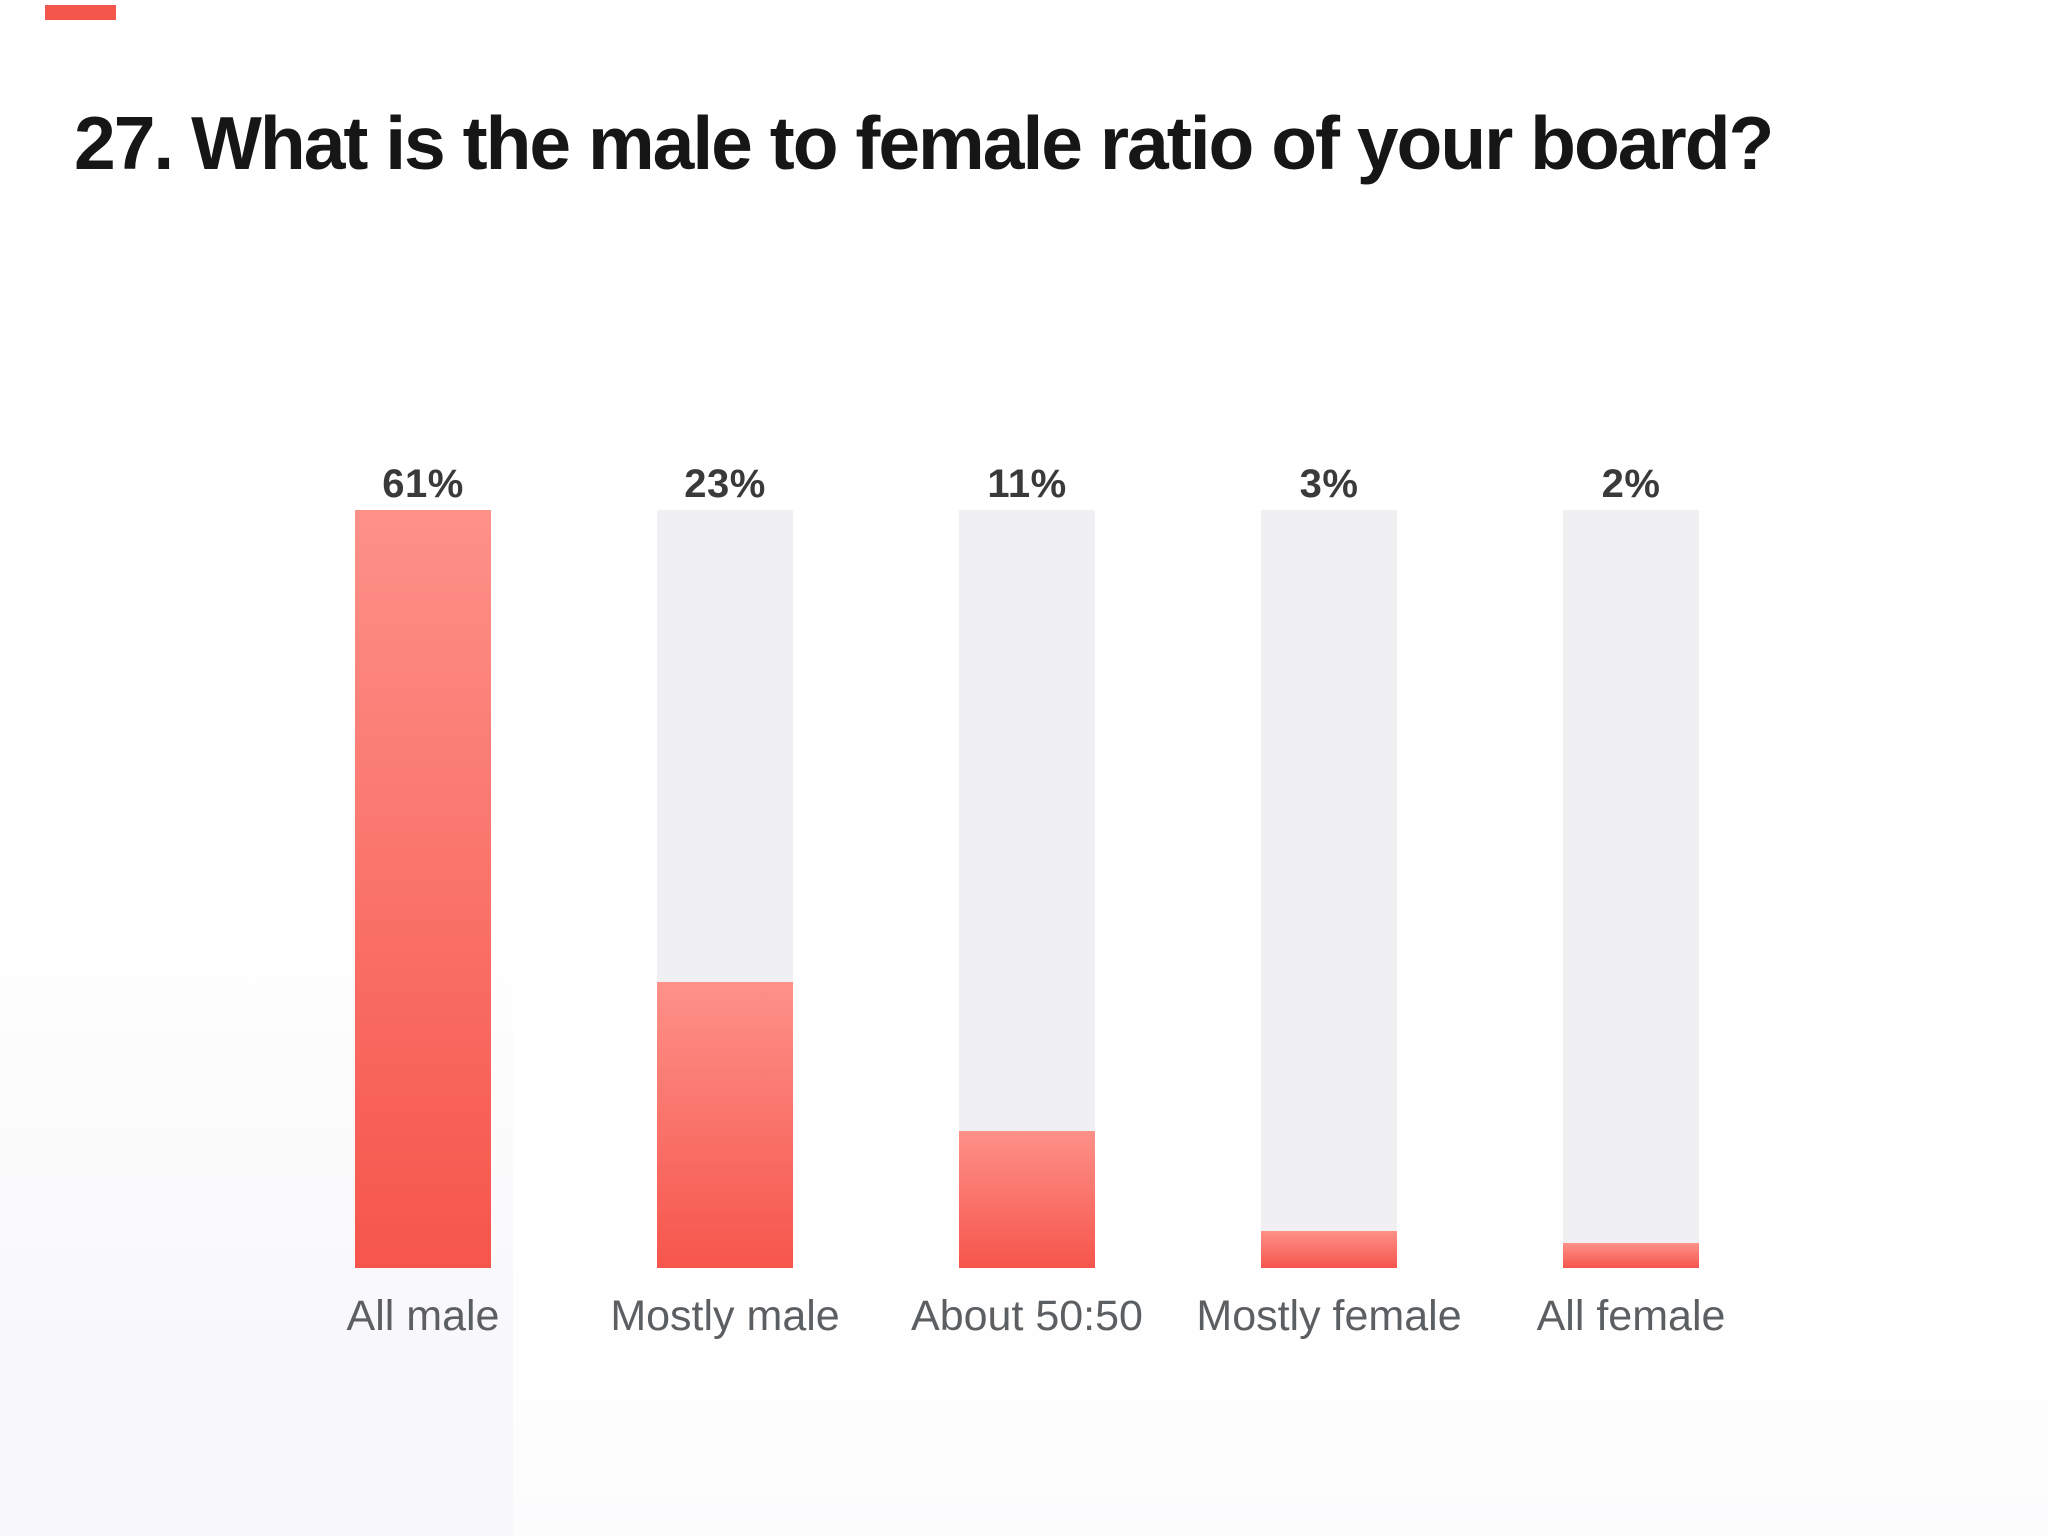 The width and height of the screenshot is (2048, 1536). What do you see at coordinates (725, 484) in the screenshot?
I see `value-label: 23%` at bounding box center [725, 484].